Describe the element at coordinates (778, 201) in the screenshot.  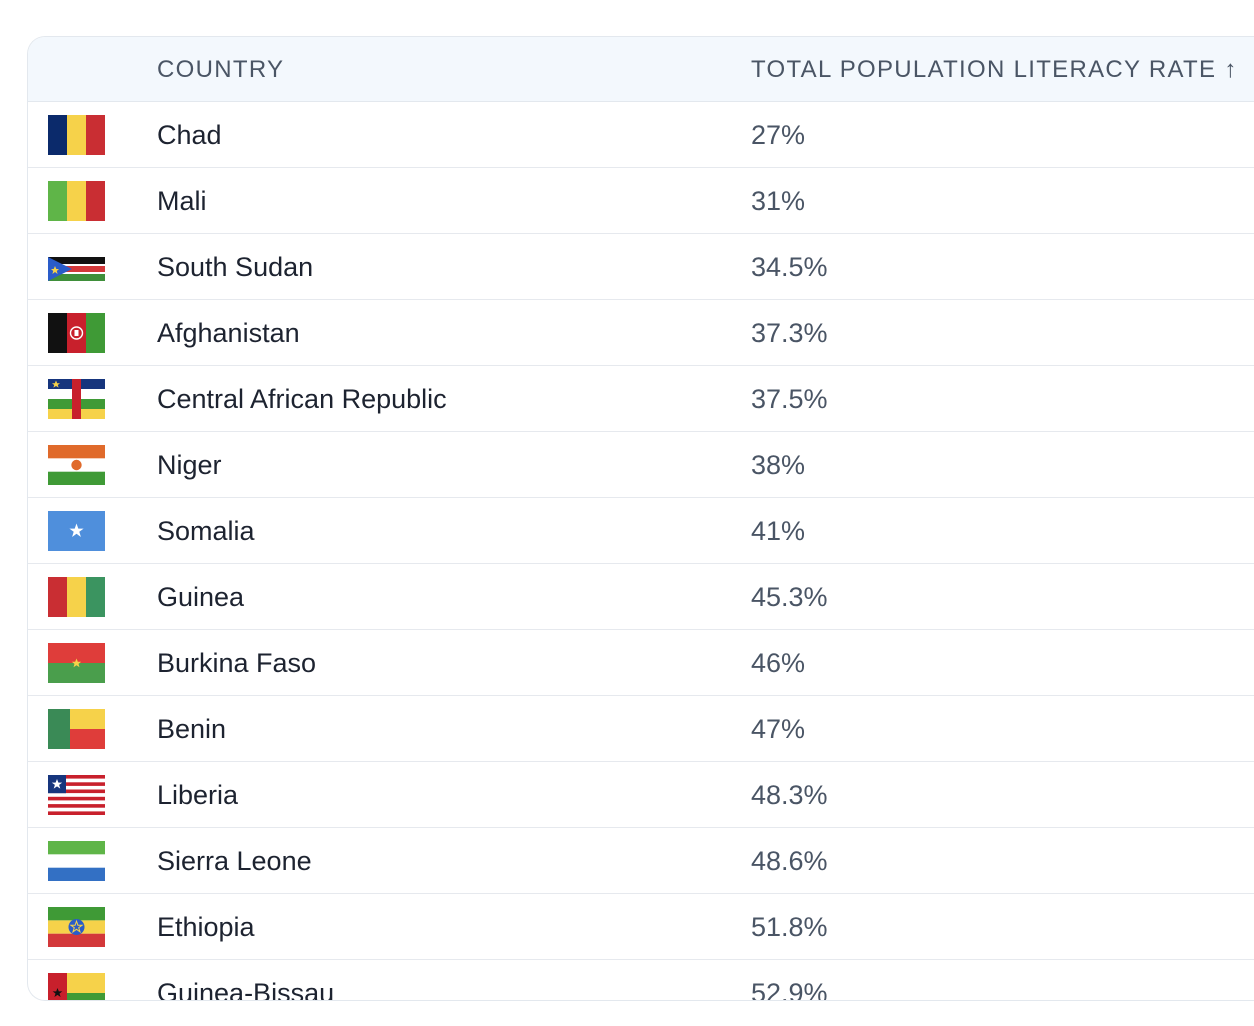
I see `literacy-rate: 31%` at that location.